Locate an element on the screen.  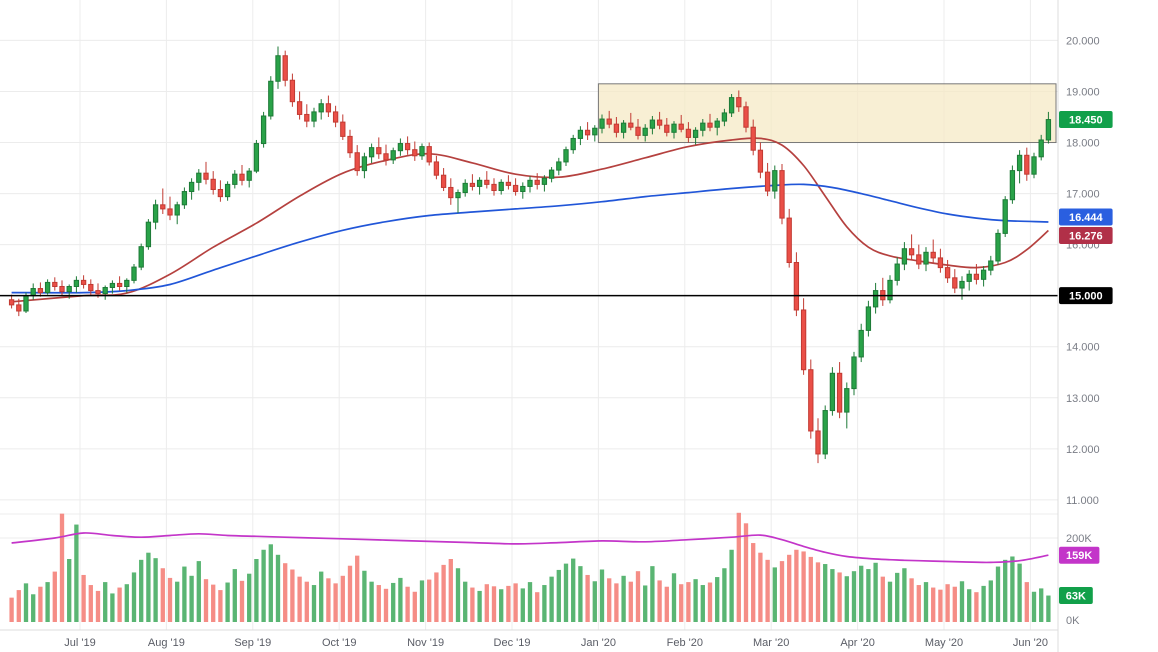
price-tick-label: 14.000 is located at coordinates (1083, 348).